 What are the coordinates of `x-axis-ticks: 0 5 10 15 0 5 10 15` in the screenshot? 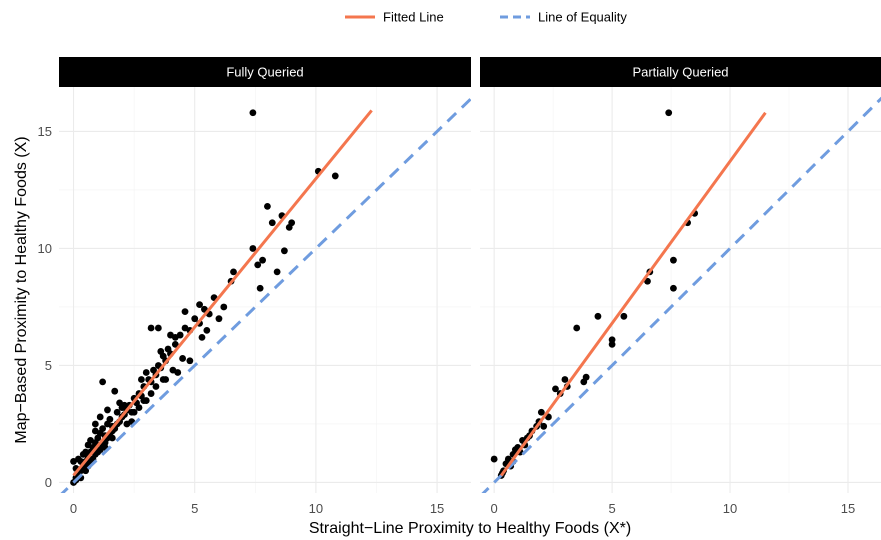 It's located at (462, 508).